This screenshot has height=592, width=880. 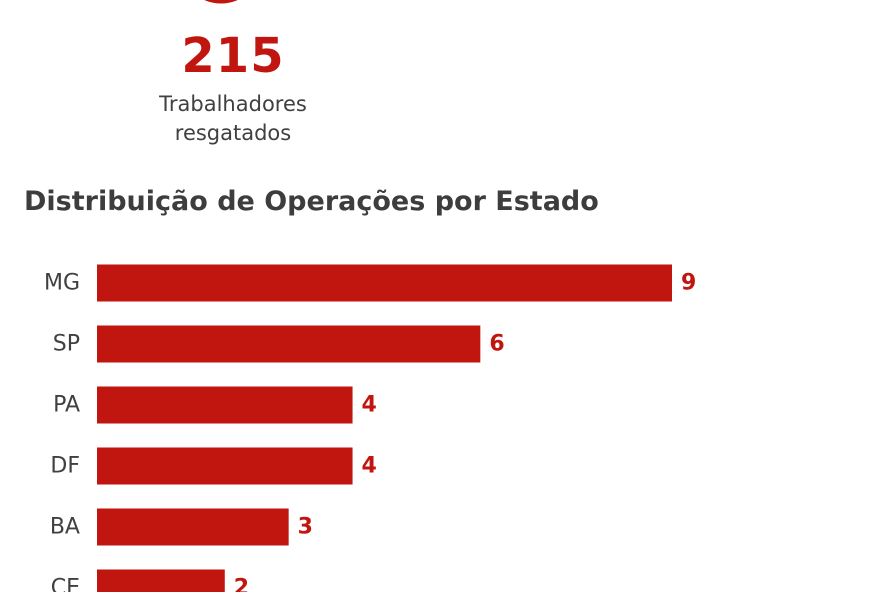 What do you see at coordinates (688, 283) in the screenshot?
I see `value-label-mg: 9` at bounding box center [688, 283].